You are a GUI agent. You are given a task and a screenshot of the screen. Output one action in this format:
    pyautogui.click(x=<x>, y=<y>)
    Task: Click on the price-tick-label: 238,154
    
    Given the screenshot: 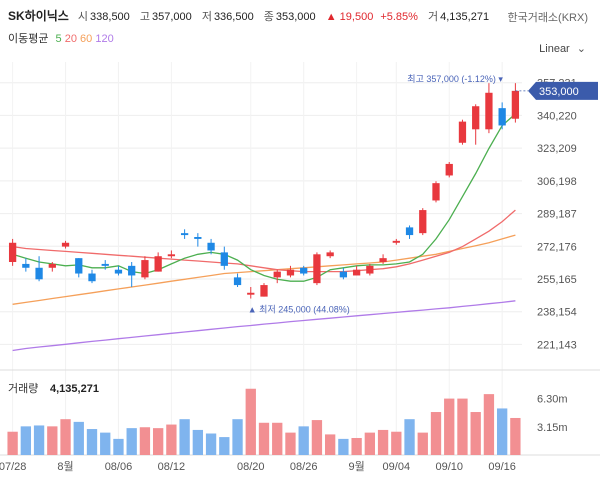 What is the action you would take?
    pyautogui.click(x=557, y=313)
    